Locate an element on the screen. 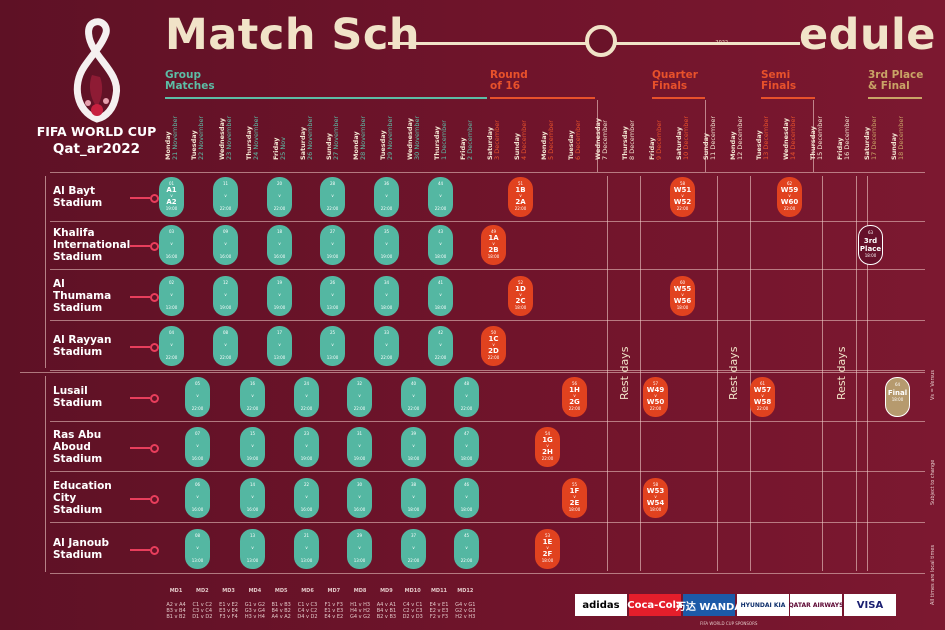 Image resolution: width=945 pixels, height=630 pixels. match-badge: 53 1E v 2F 18:00 is located at coordinates (547, 549).